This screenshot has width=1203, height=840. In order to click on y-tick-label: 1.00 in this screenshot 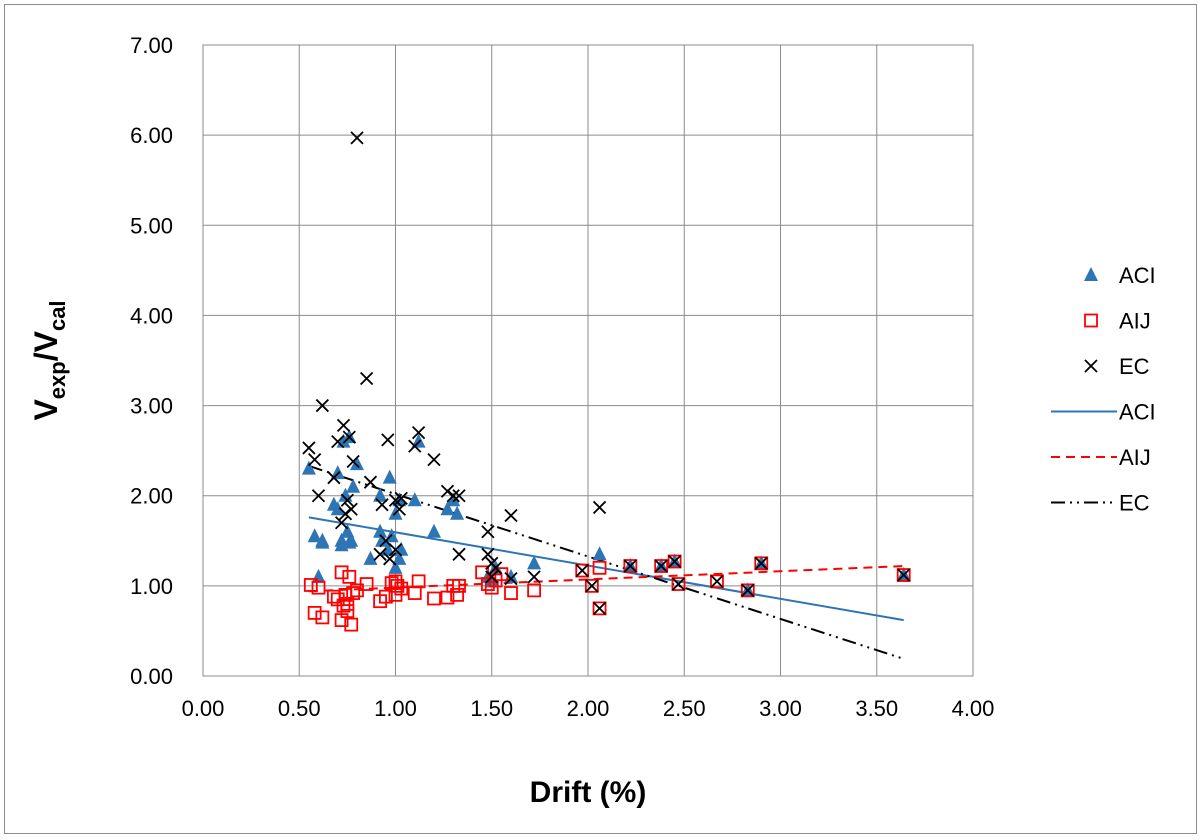, I will do `click(151, 586)`.